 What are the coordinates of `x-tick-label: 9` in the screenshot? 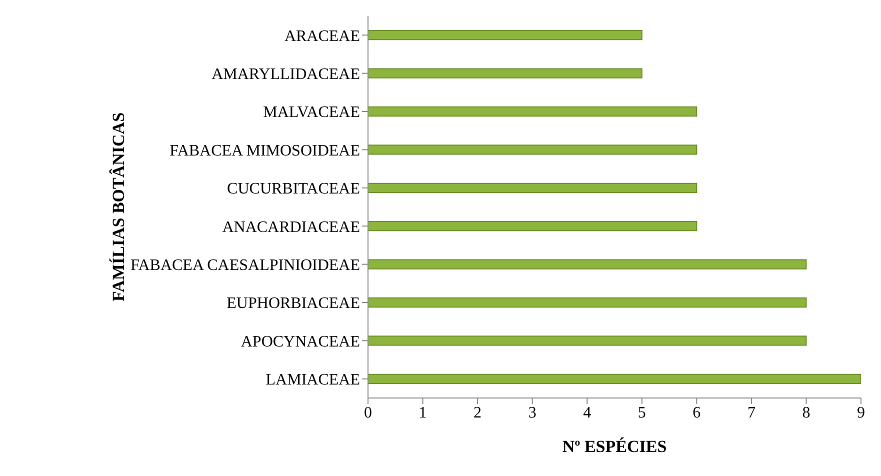 It's located at (861, 413).